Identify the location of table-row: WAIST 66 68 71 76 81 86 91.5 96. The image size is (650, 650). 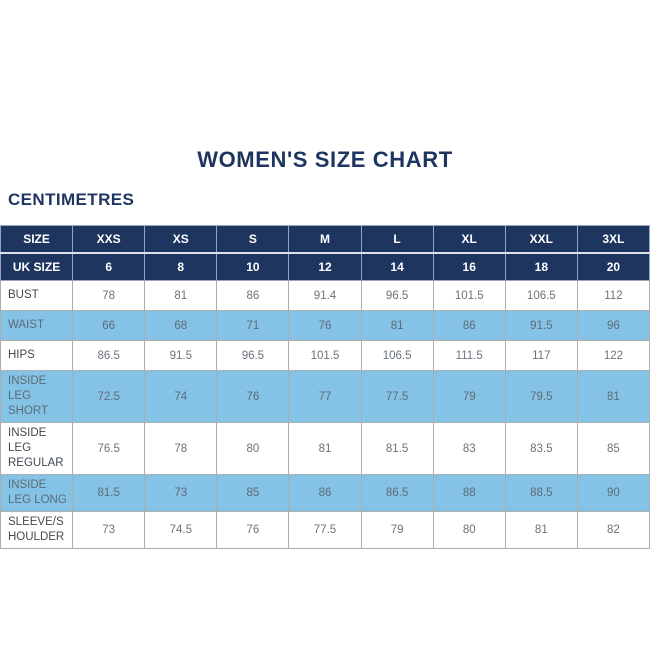
(325, 325).